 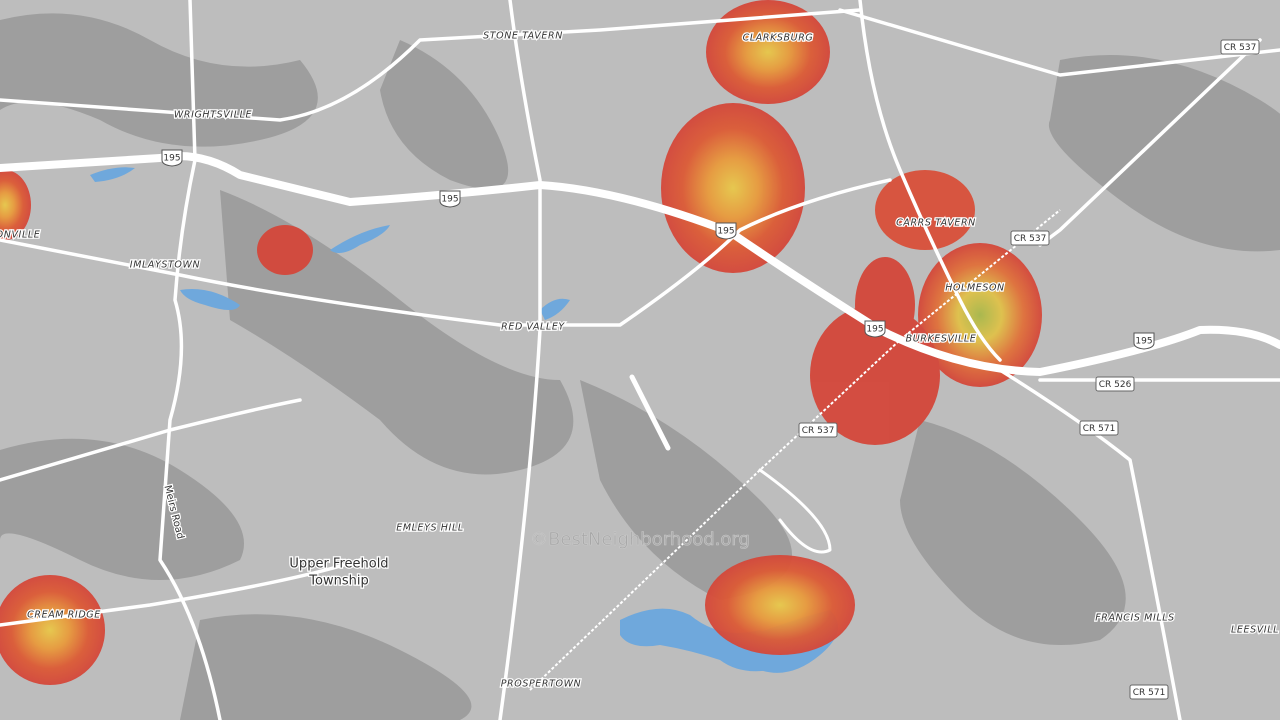 I want to click on township-label: Township, so click(x=338, y=581).